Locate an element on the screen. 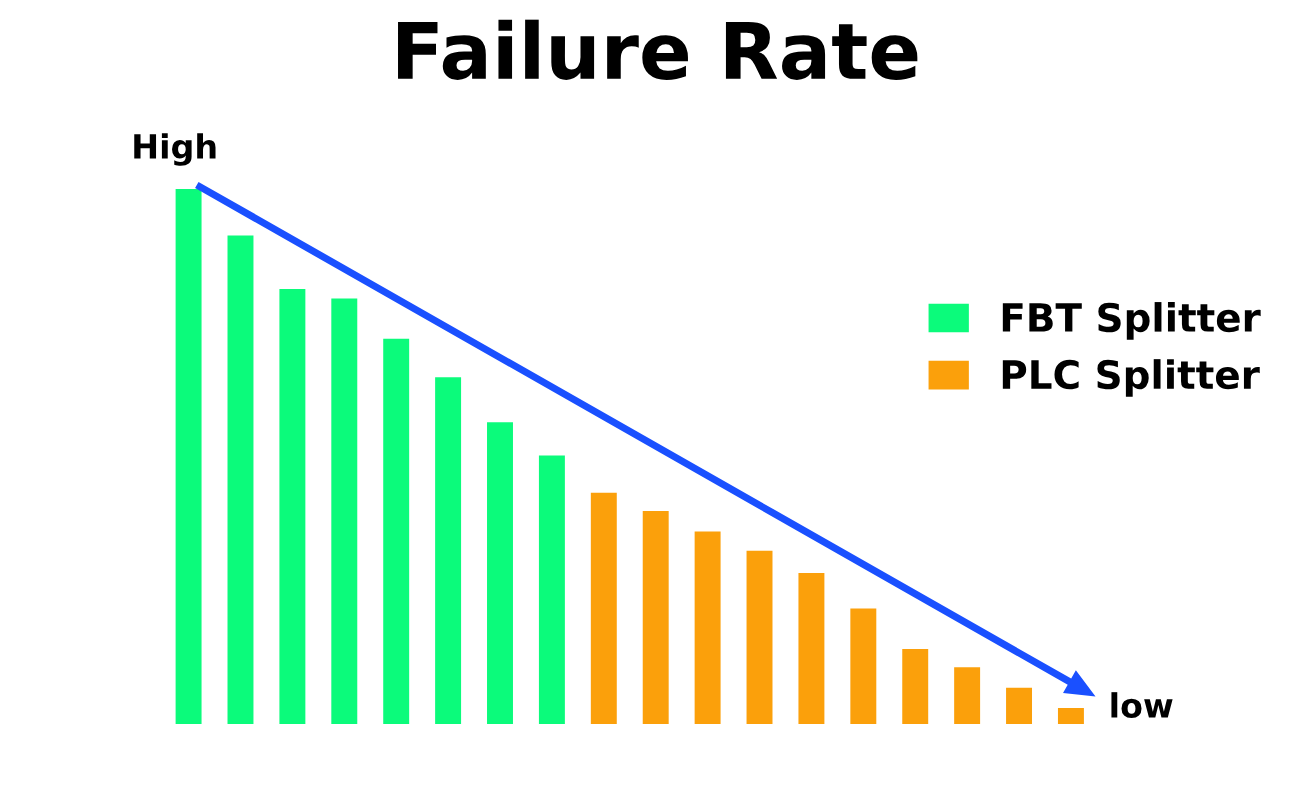  legend-label: FBT Splitter is located at coordinates (1131, 321).